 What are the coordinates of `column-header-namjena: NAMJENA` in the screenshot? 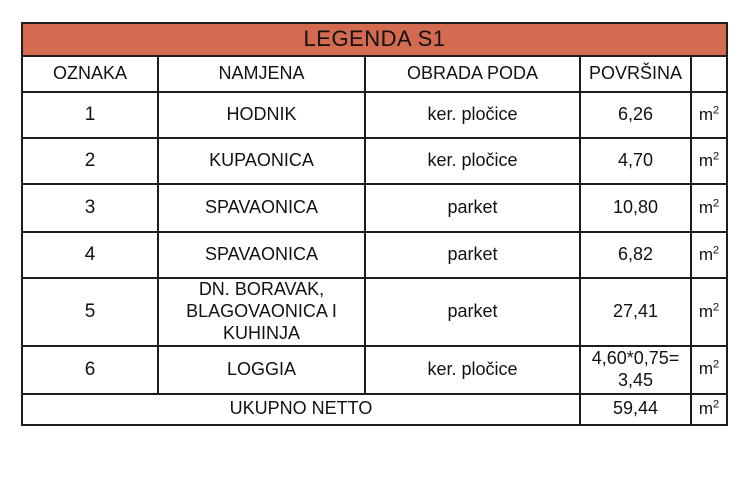 It's located at (261, 74).